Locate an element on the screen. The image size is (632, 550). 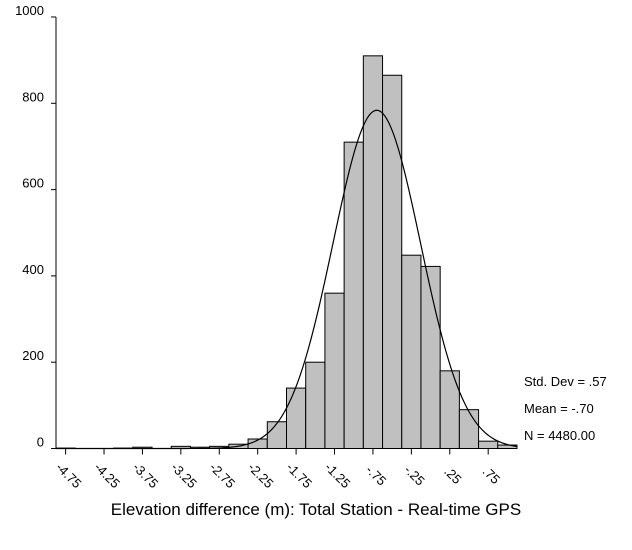
std-dev-label: Std. Dev = .57 is located at coordinates (565, 381).